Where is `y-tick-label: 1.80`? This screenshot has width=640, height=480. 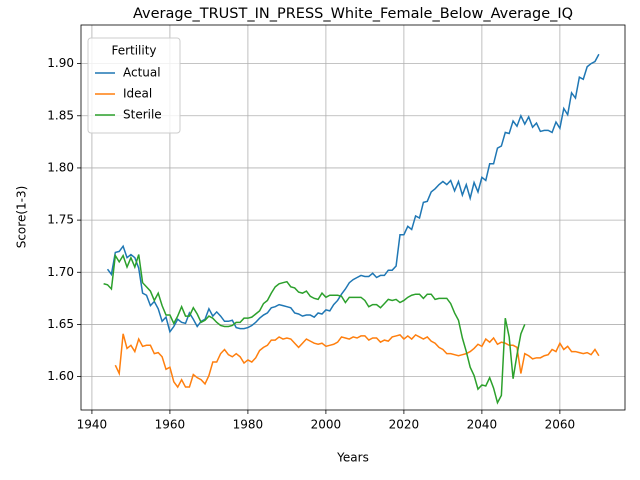
y-tick-label: 1.80 is located at coordinates (60, 167).